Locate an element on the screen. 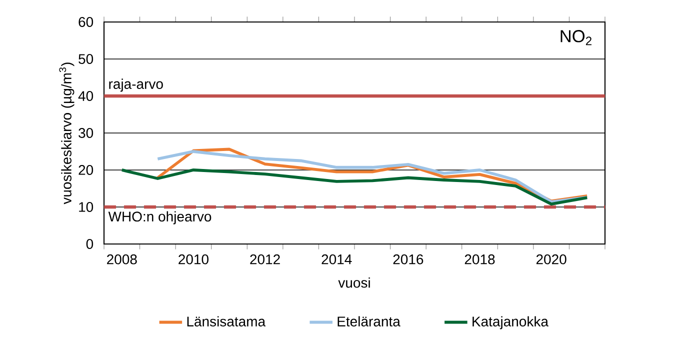 This screenshot has width=686, height=349. x-tick-label: 2016 is located at coordinates (408, 259).